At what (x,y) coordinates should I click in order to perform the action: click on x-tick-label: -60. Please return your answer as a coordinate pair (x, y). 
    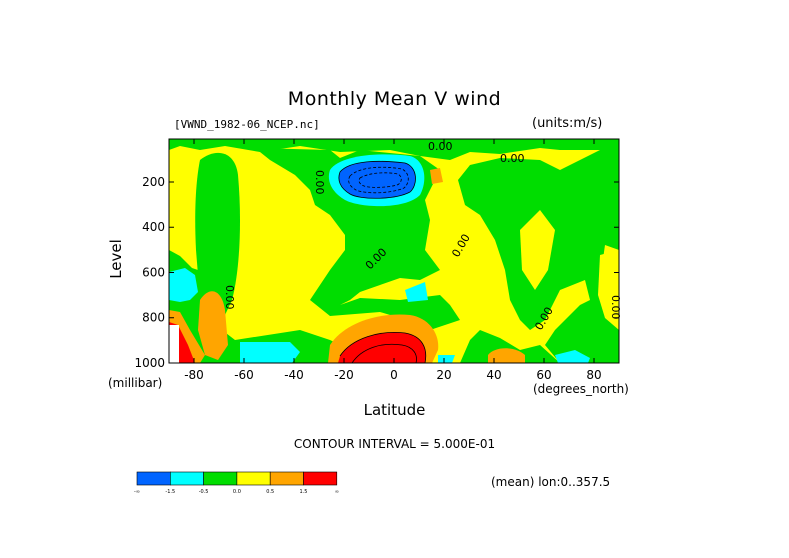
    Looking at the image, I should click on (244, 375).